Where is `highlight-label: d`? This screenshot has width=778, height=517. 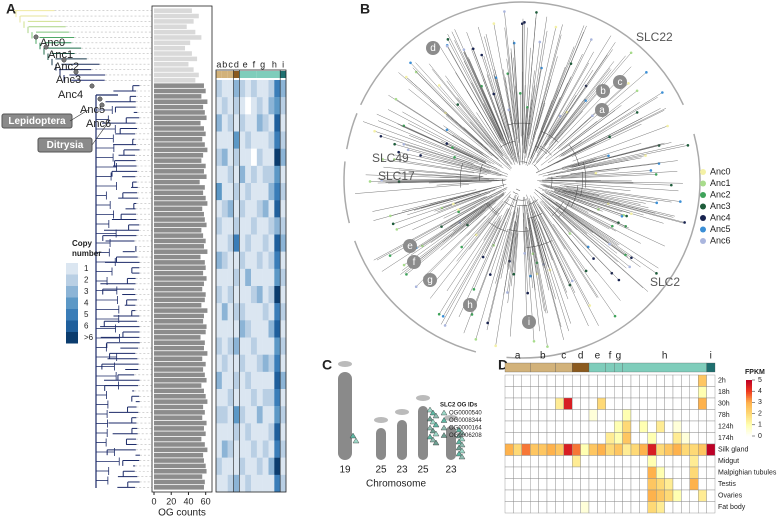
highlight-label: d is located at coordinates (433, 48).